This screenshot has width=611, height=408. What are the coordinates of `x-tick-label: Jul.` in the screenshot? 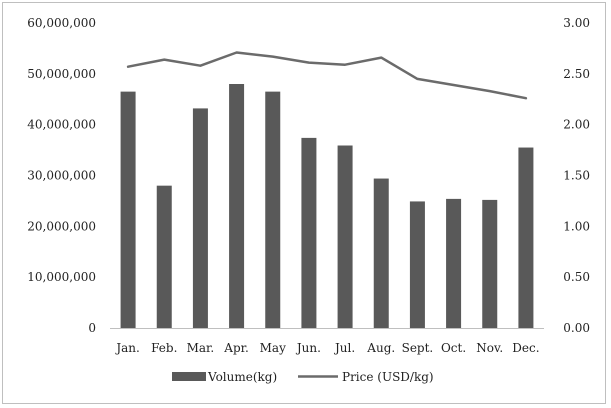 It's located at (344, 348).